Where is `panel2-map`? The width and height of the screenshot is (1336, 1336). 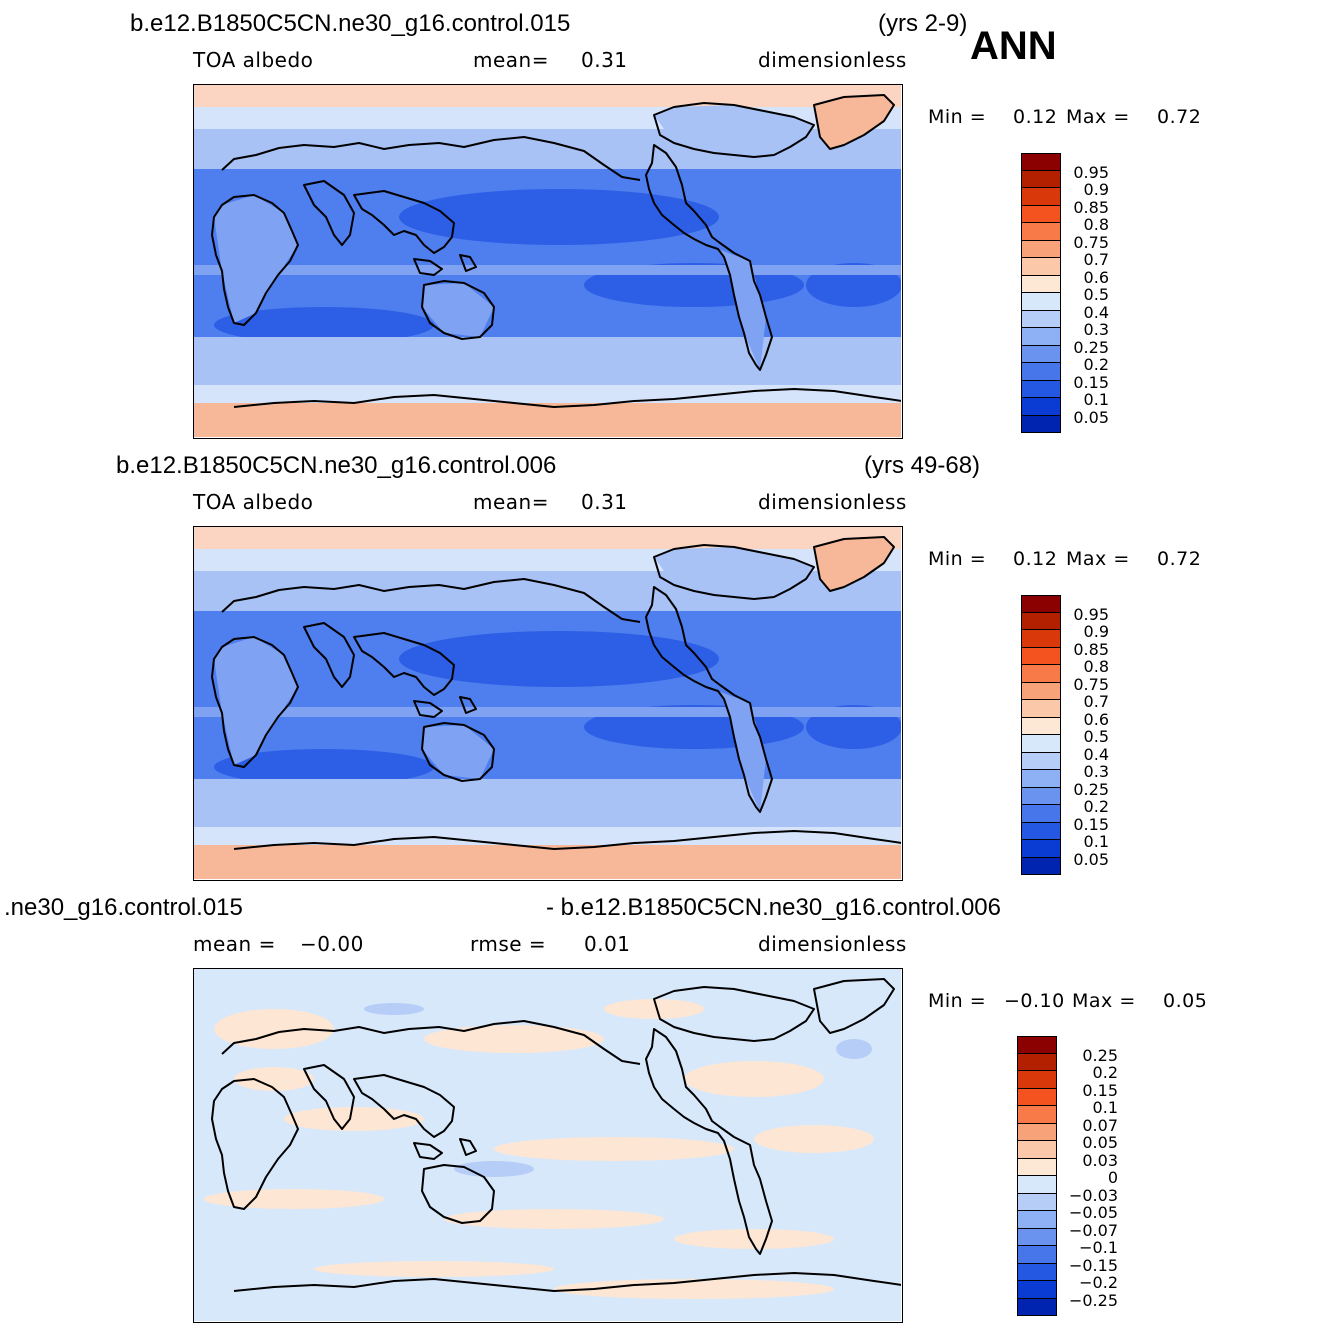 panel2-map is located at coordinates (548, 703).